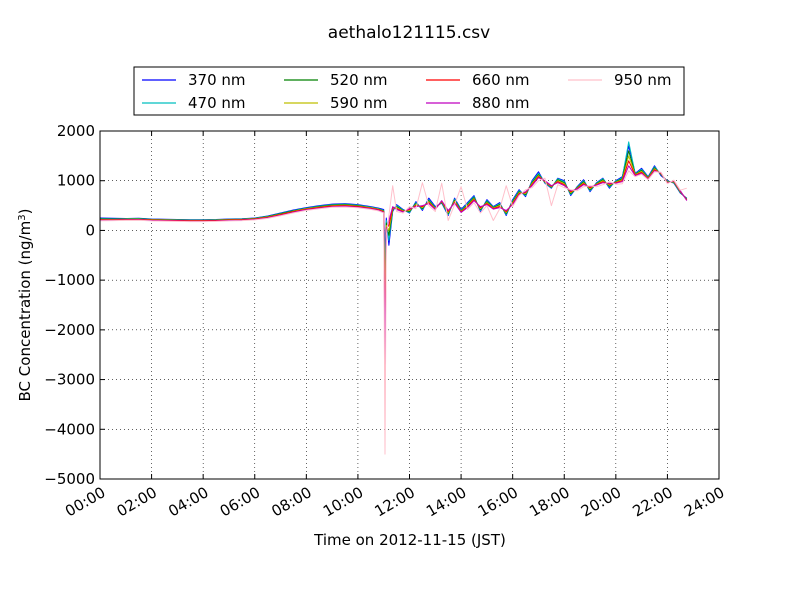 This screenshot has width=800, height=600. What do you see at coordinates (22, 217) in the screenshot?
I see `y-axis-label-superscript: 3` at bounding box center [22, 217].